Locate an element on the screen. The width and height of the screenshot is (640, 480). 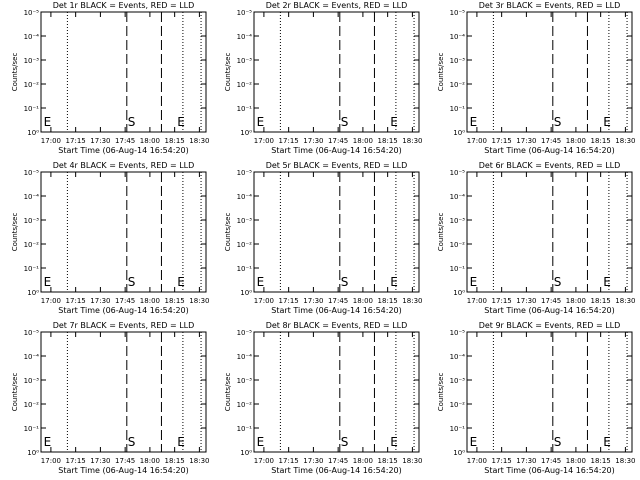
panel-title: Det 5r BLACK = Events, RED = LLD is located at coordinates (337, 165).